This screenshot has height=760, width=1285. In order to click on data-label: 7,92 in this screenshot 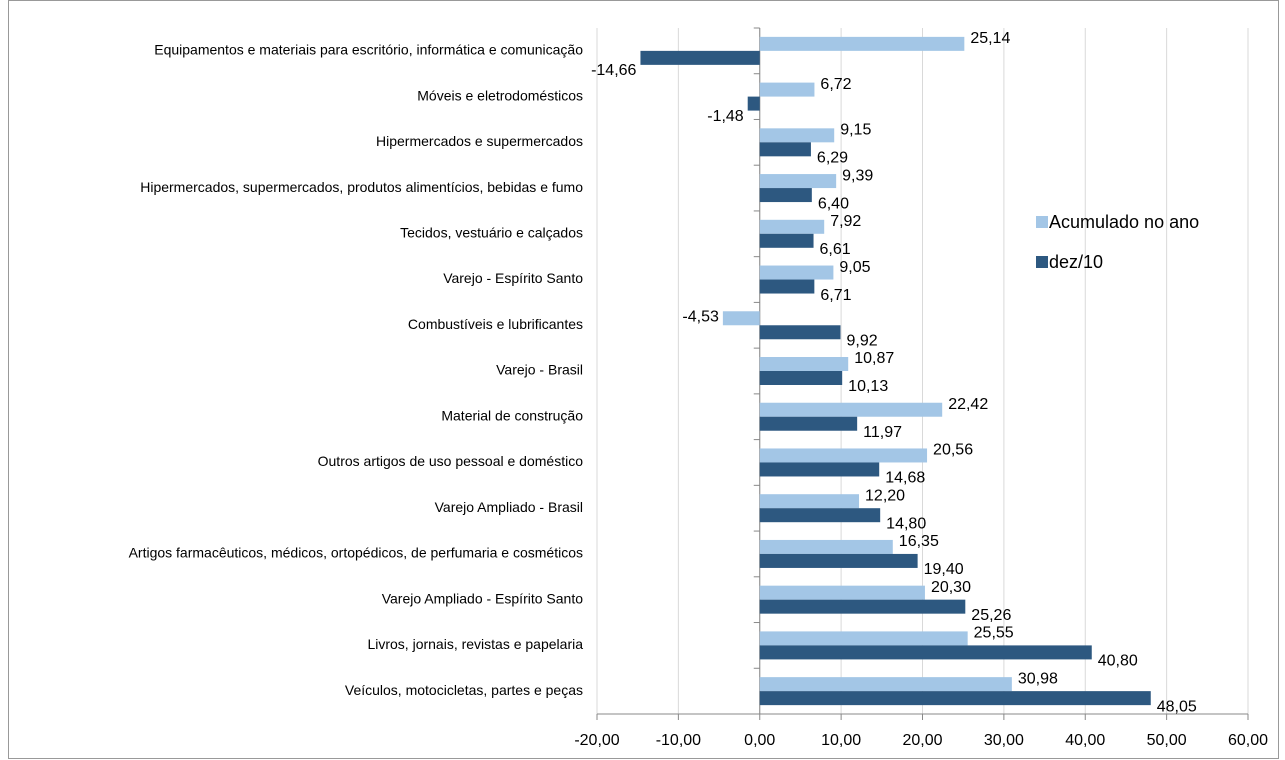, I will do `click(845, 221)`.